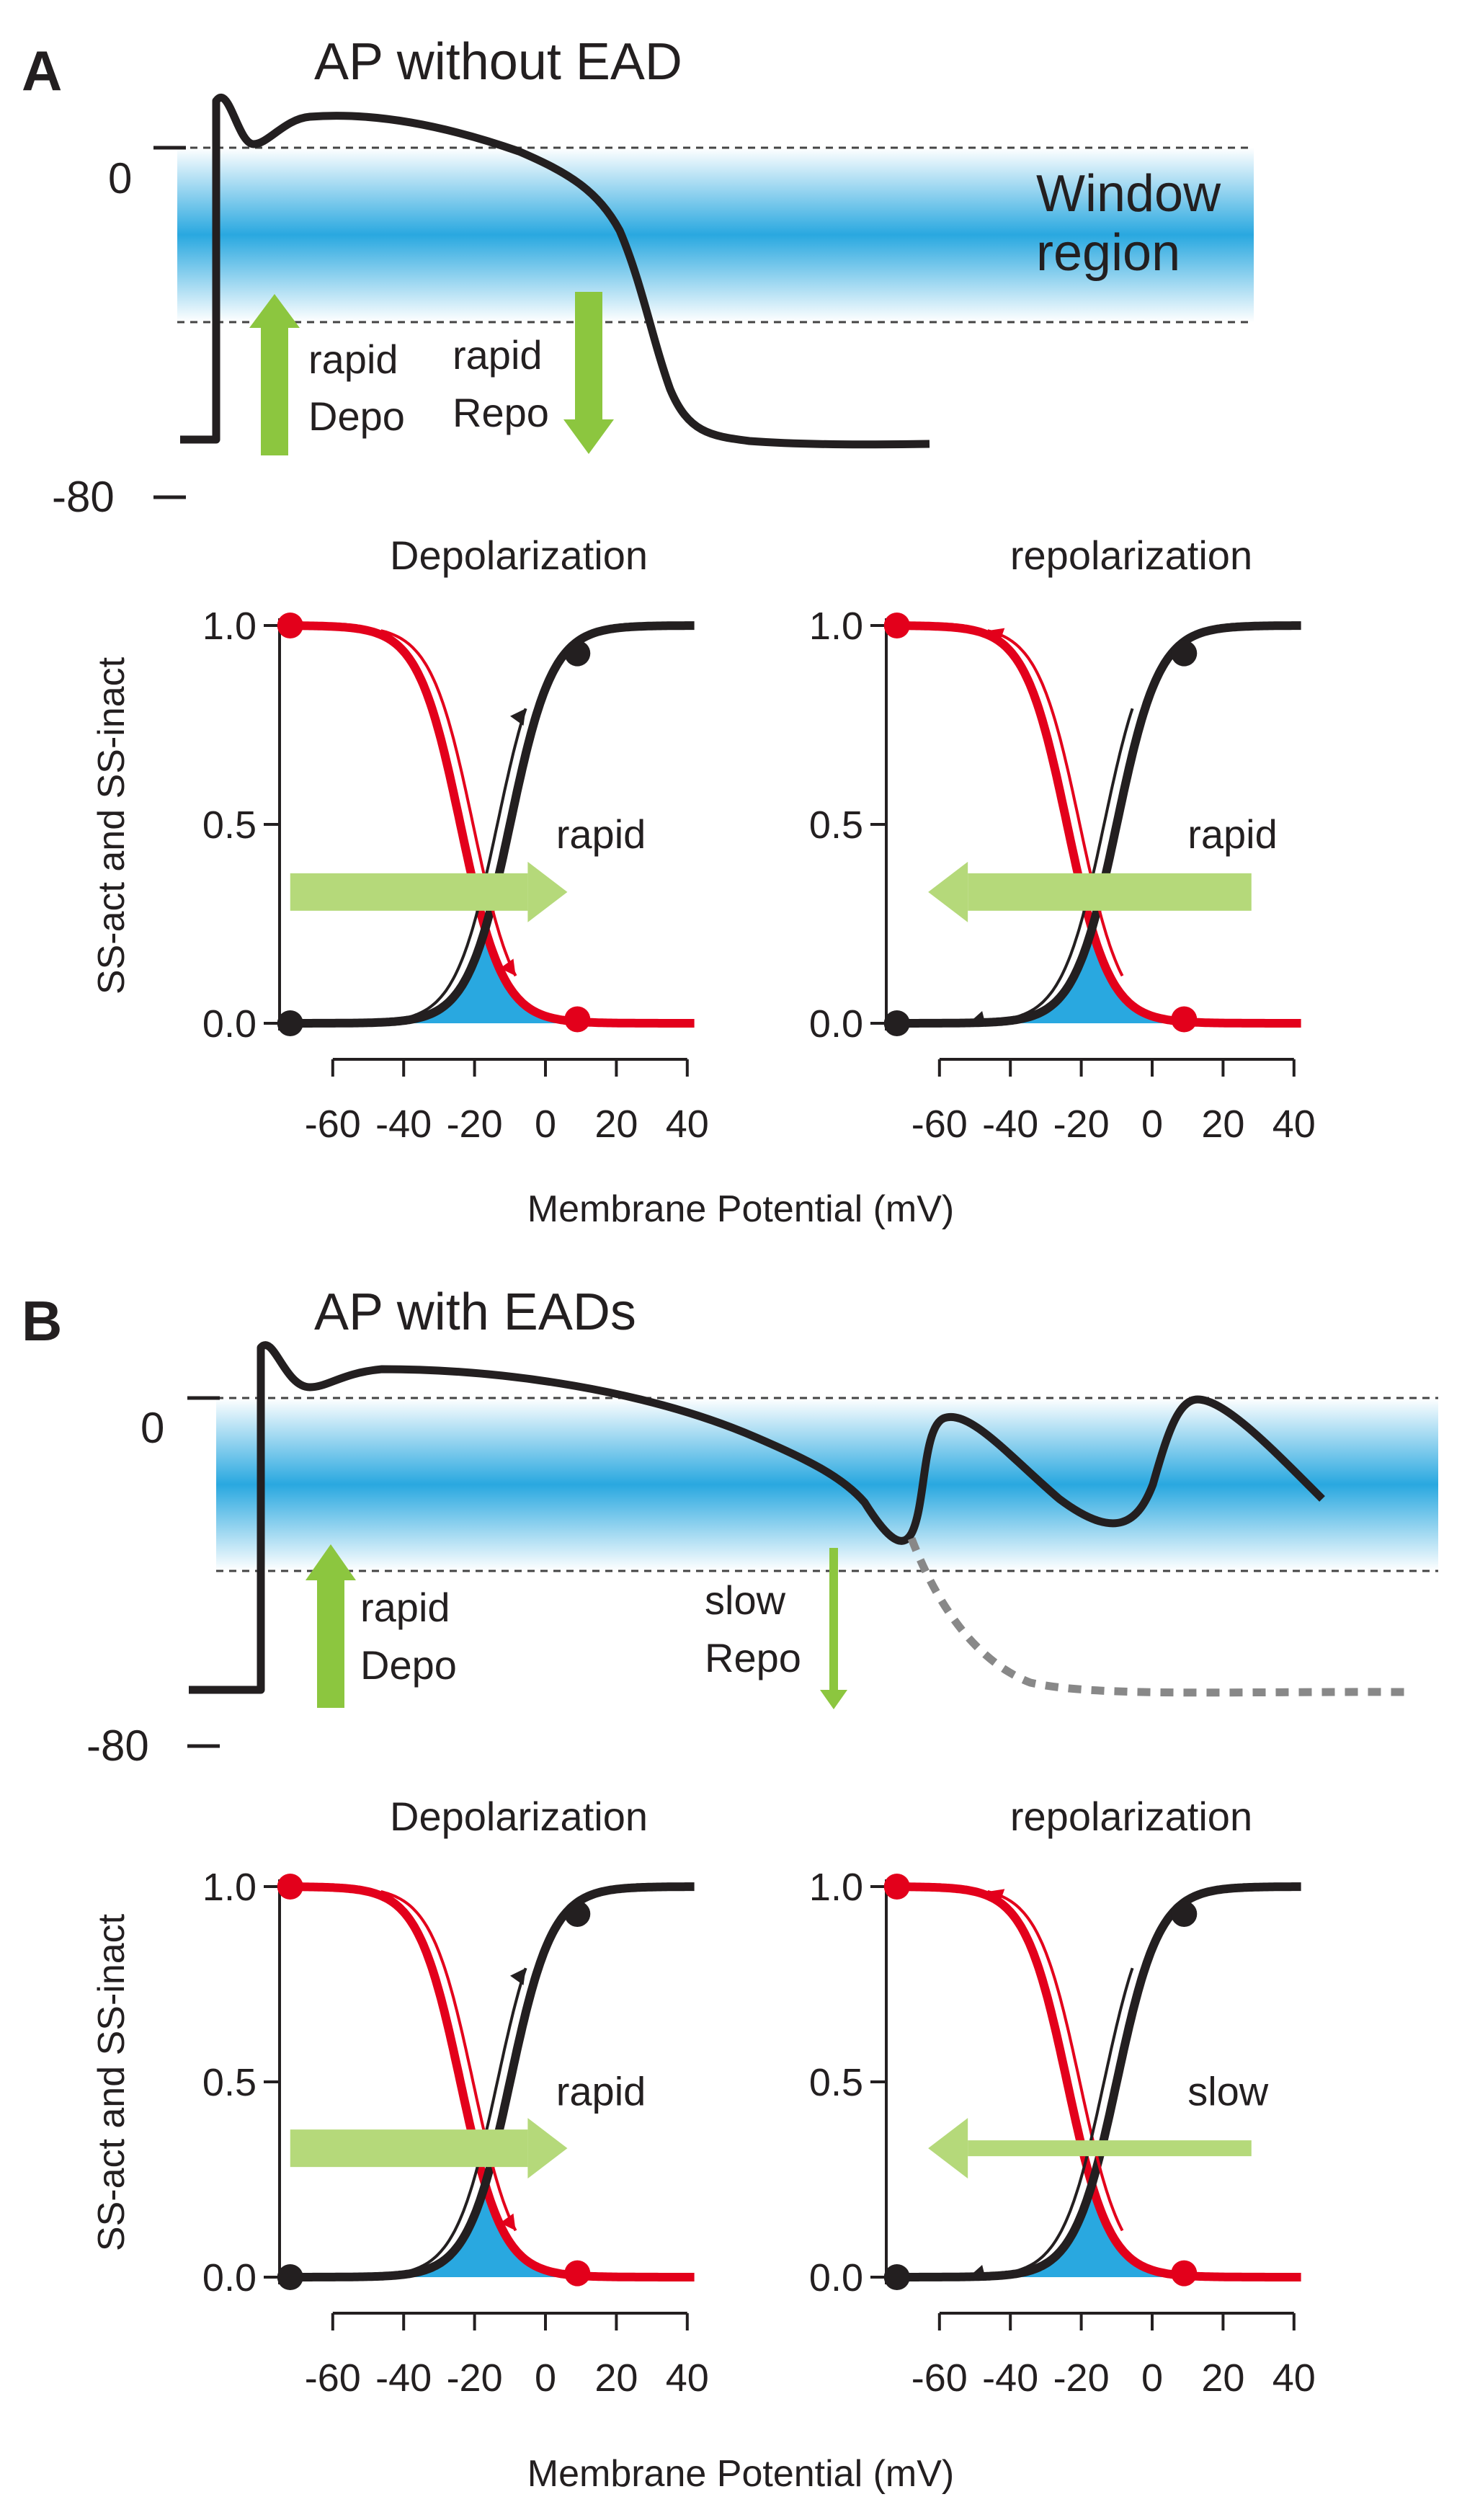 The width and height of the screenshot is (1462, 2520). Describe the element at coordinates (83, 497) in the screenshot. I see `ap-a-tick-label-80: -80` at that location.